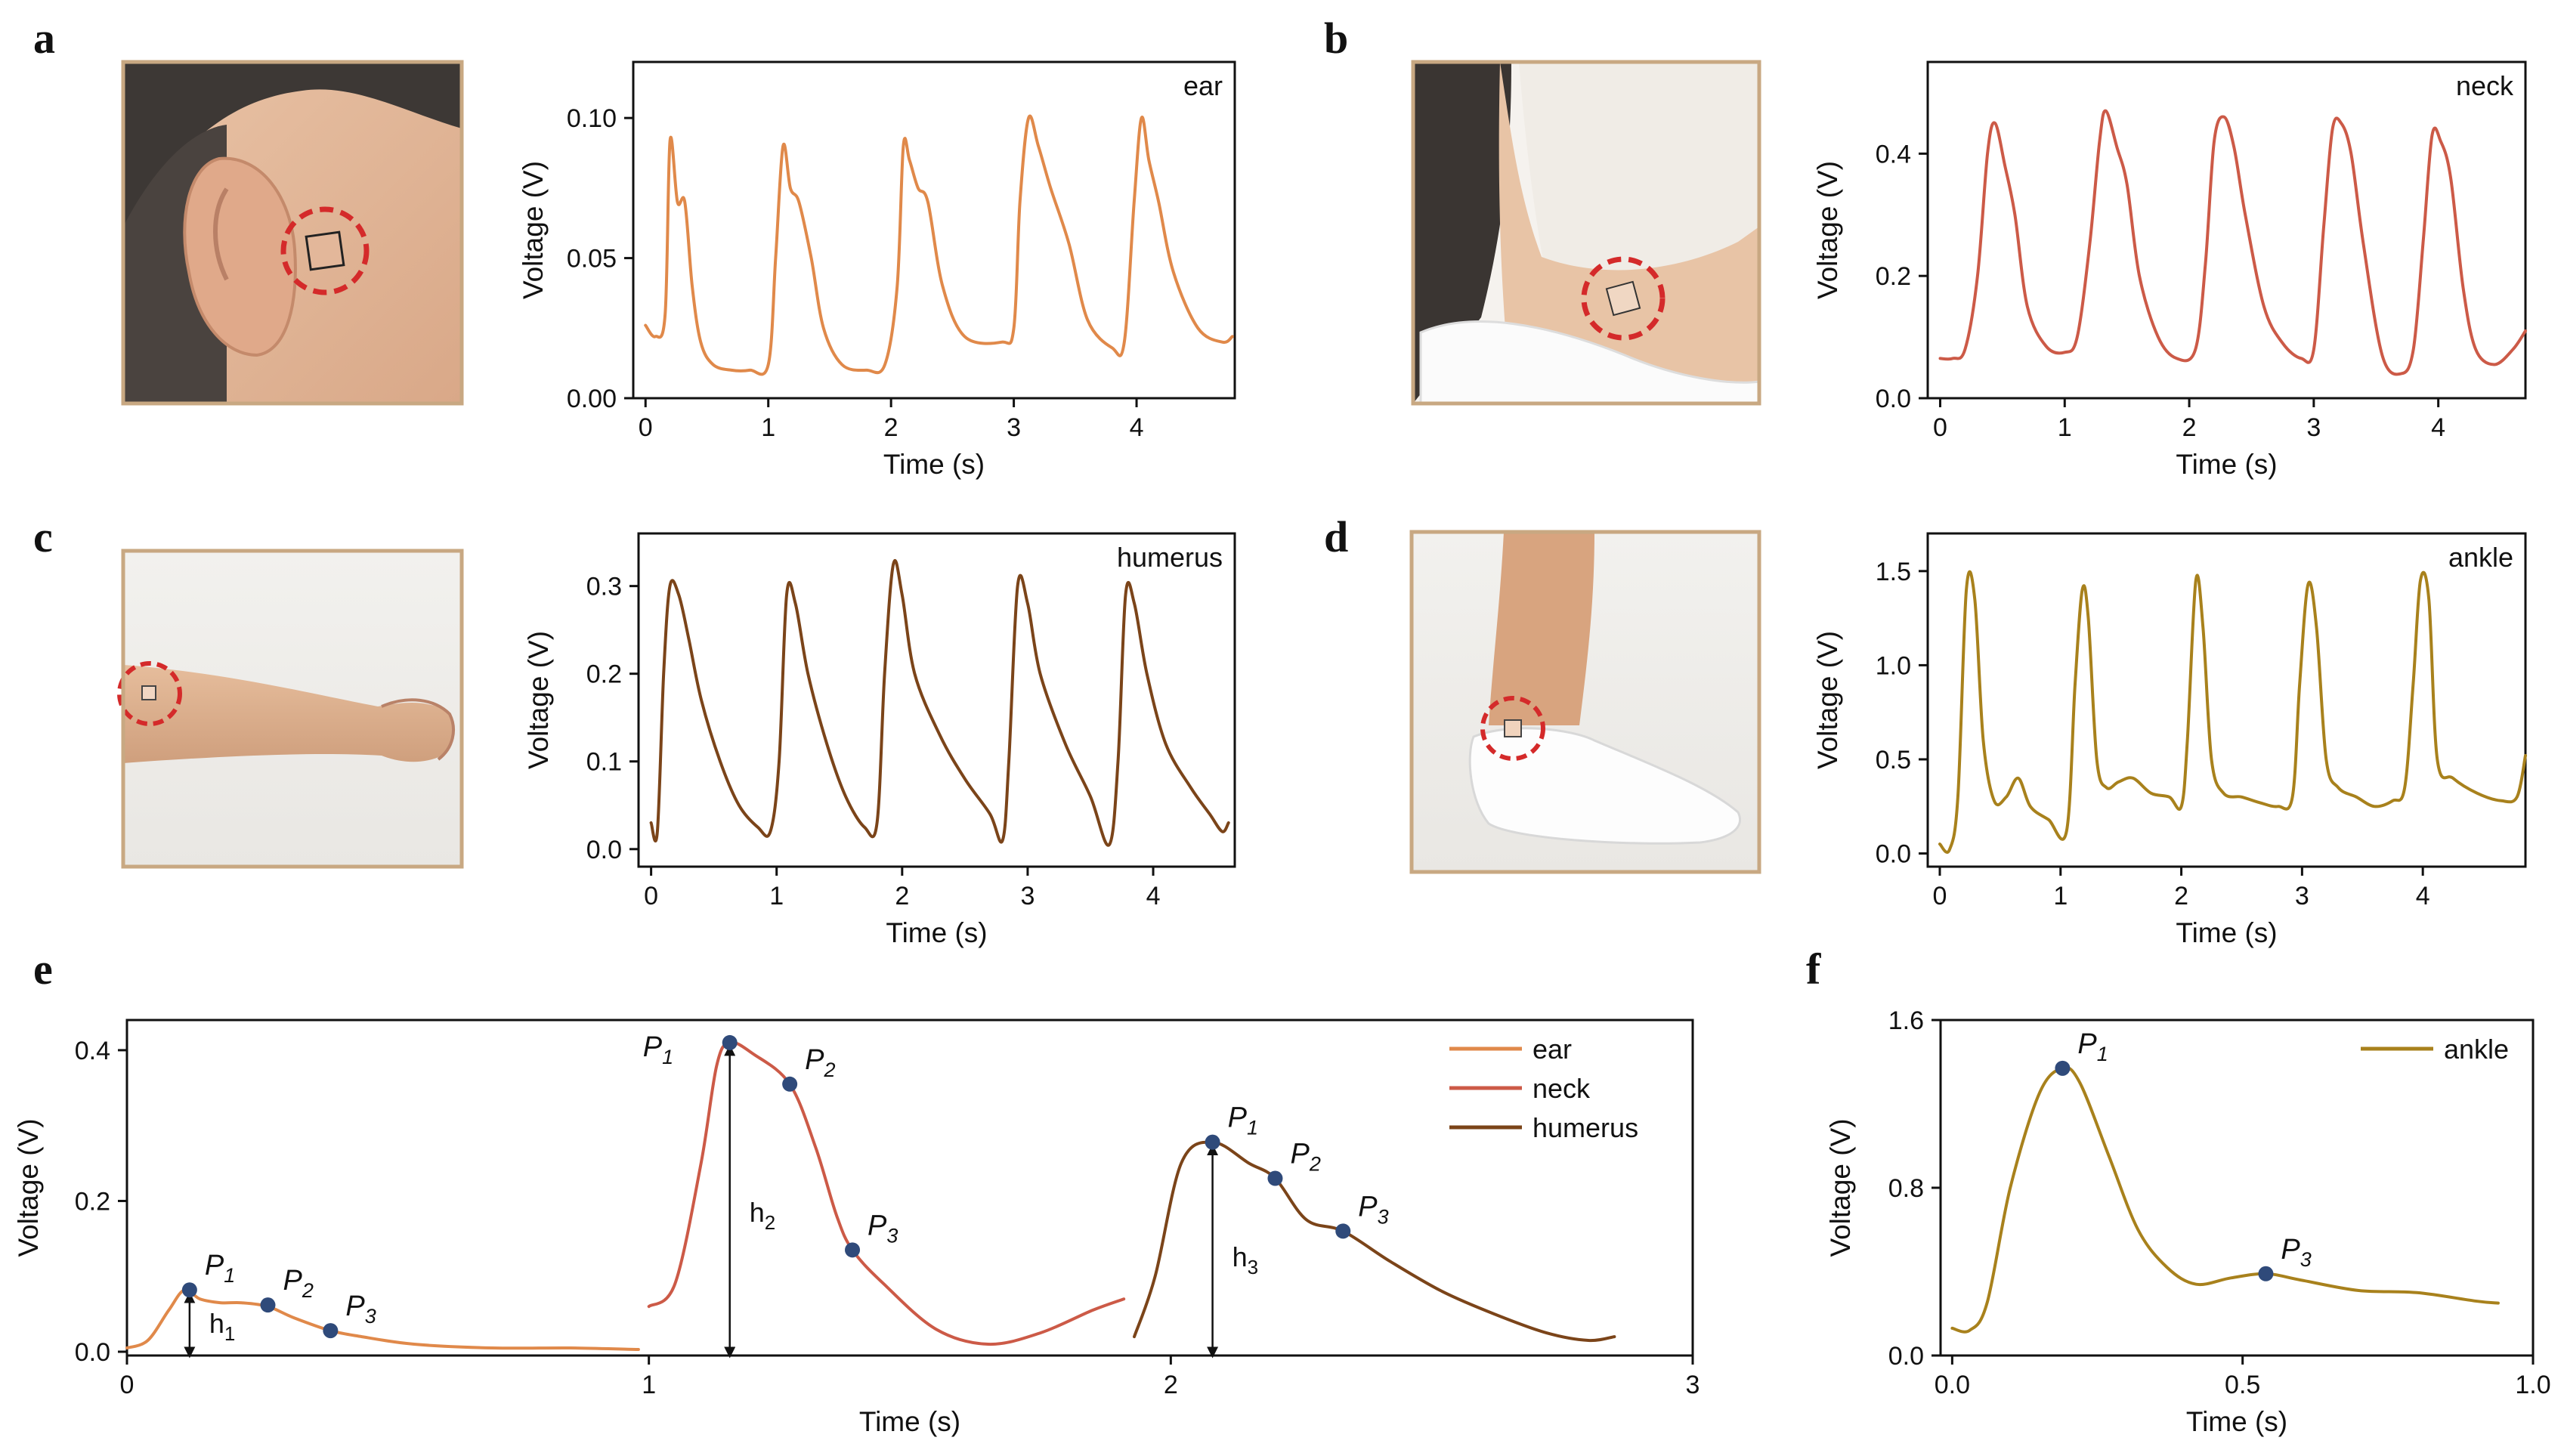  Describe the element at coordinates (1906, 1020) in the screenshot. I see `y-tick-label: 1.6` at that location.